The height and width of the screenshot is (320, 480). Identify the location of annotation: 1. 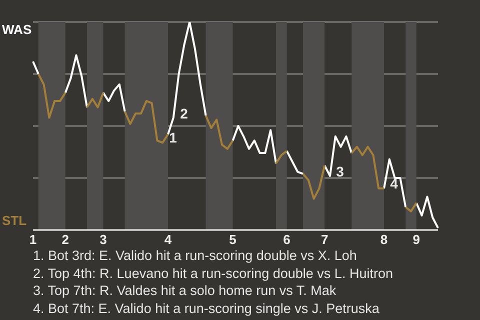
(173, 138).